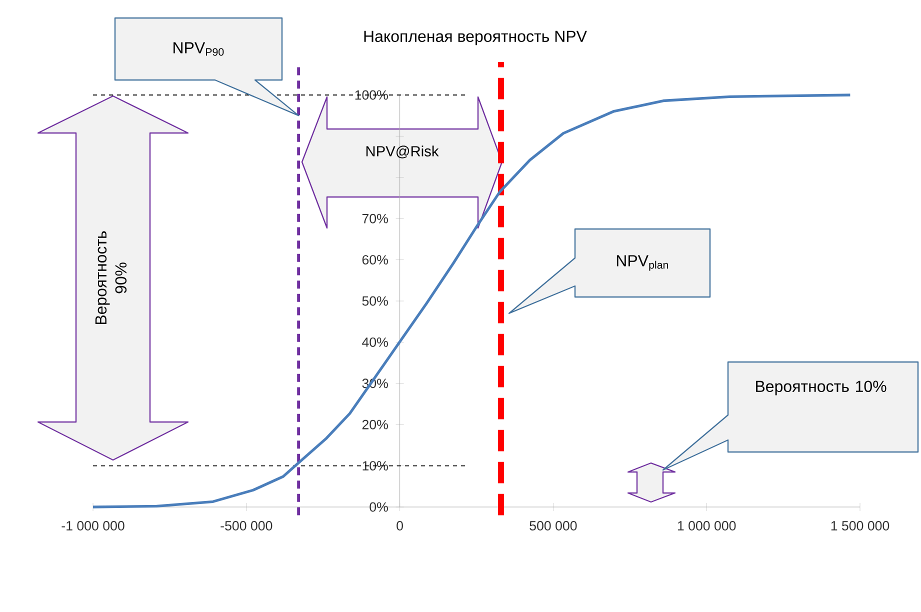  Describe the element at coordinates (399, 525) in the screenshot. I see `x-tick-label: 0` at that location.